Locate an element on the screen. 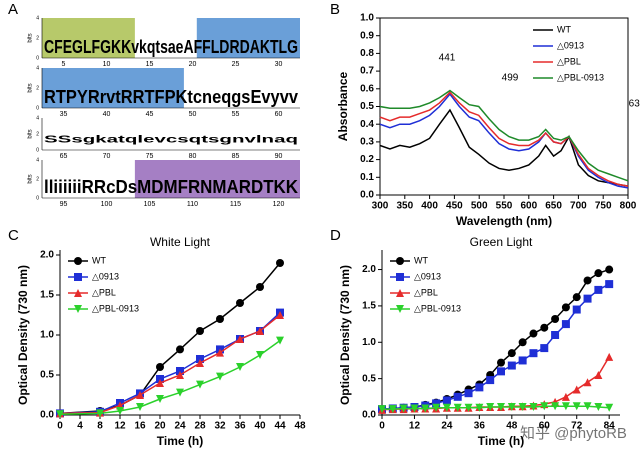 The width and height of the screenshot is (640, 460). y-tick-label: 1.0 is located at coordinates (367, 18).